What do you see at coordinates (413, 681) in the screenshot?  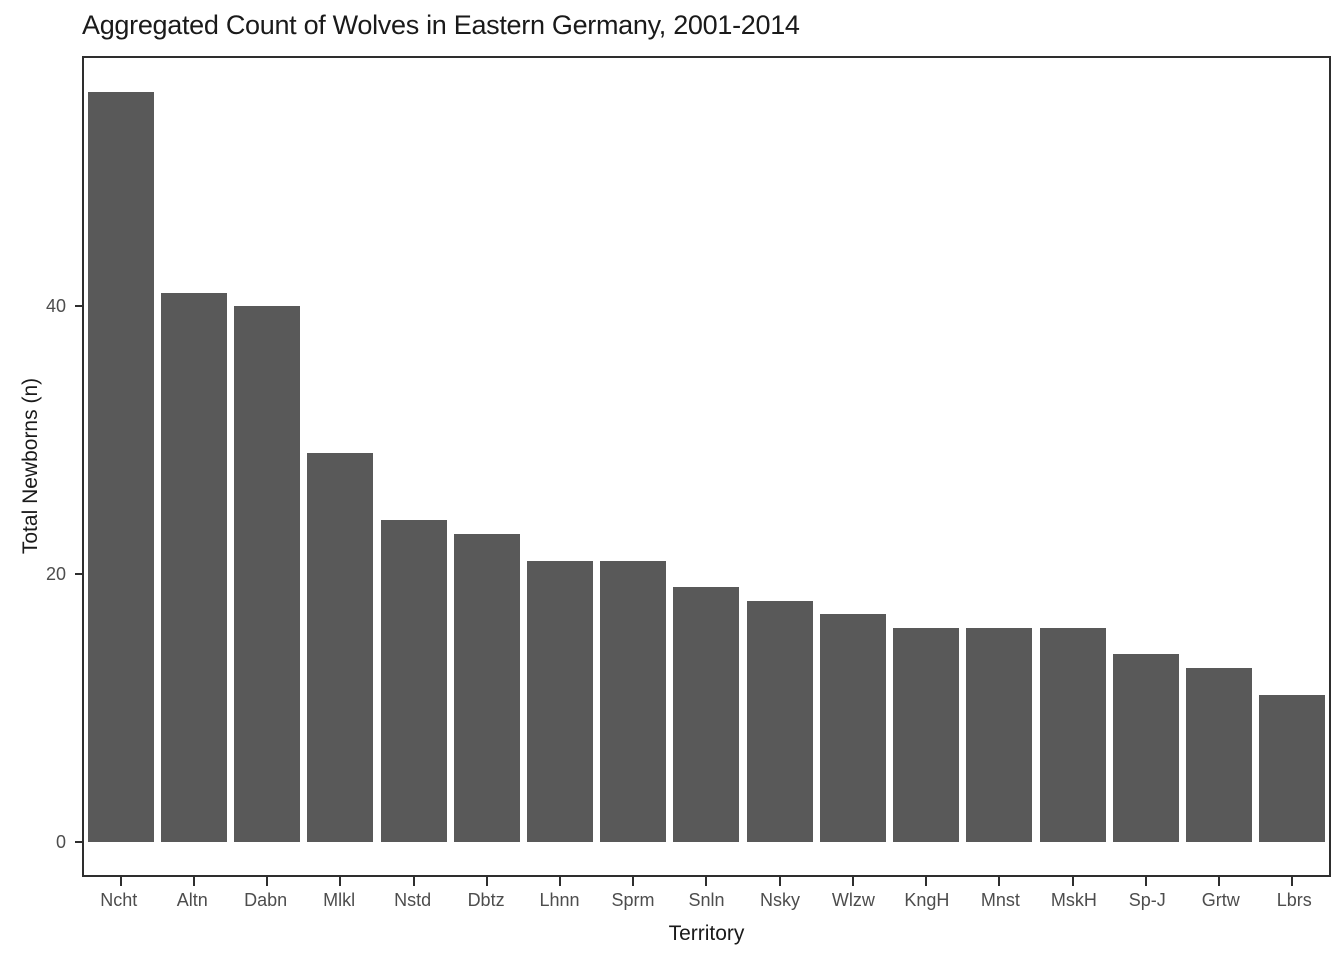 I see `bar-nstd` at bounding box center [413, 681].